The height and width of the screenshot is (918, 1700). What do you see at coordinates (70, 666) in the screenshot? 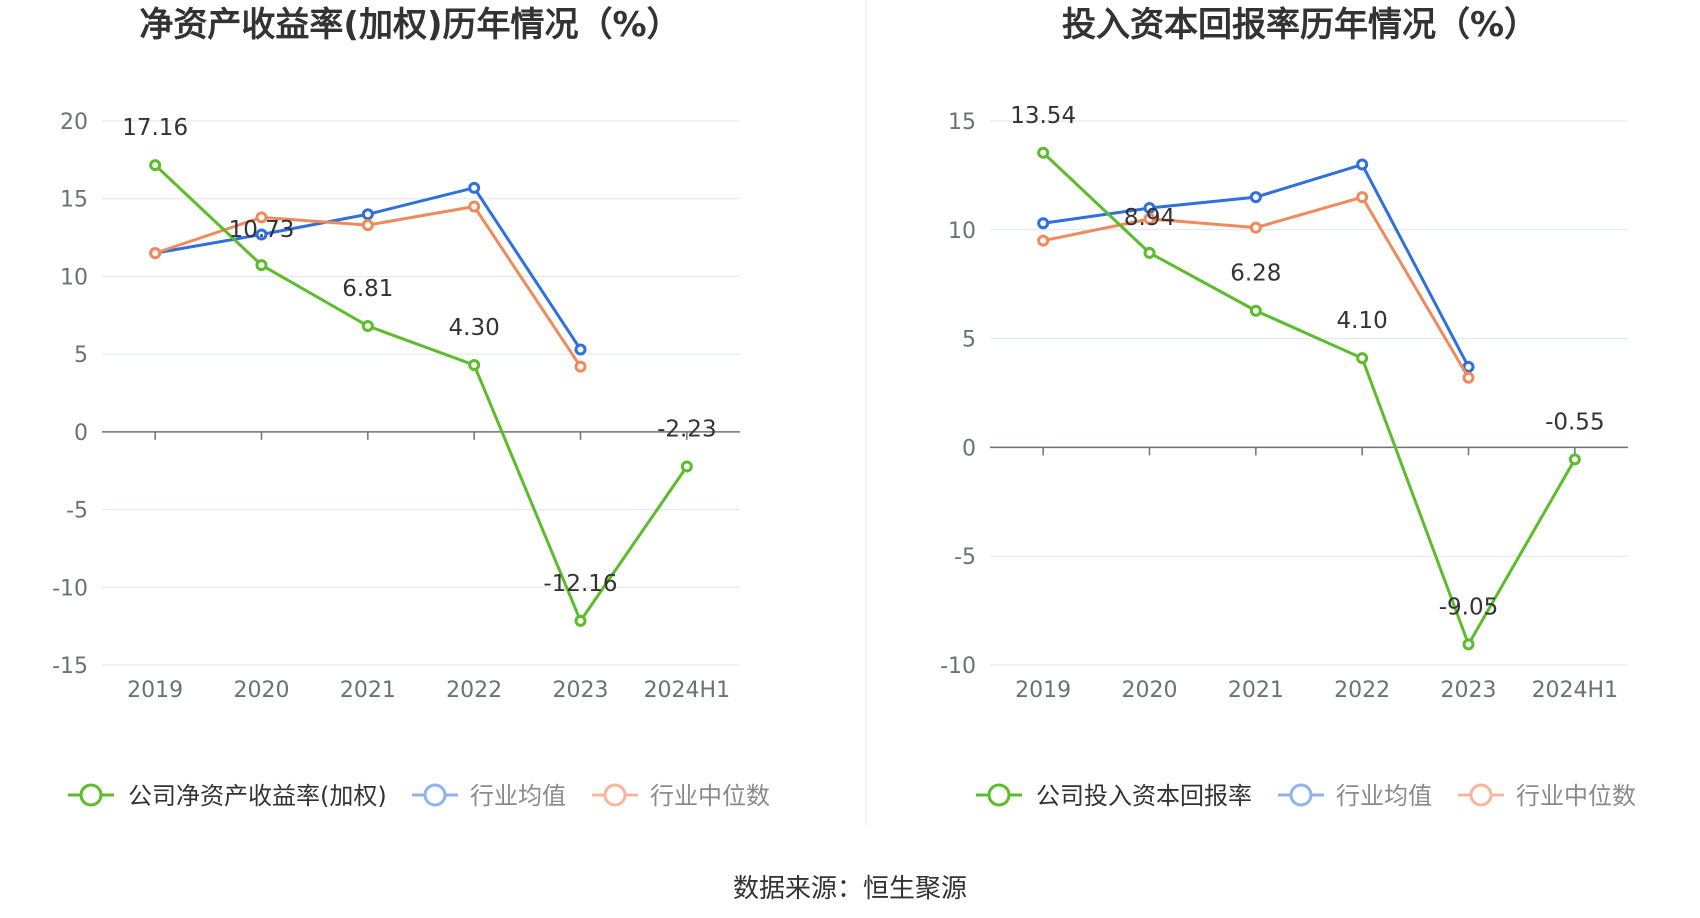
I see `y-tick-label: -15` at bounding box center [70, 666].